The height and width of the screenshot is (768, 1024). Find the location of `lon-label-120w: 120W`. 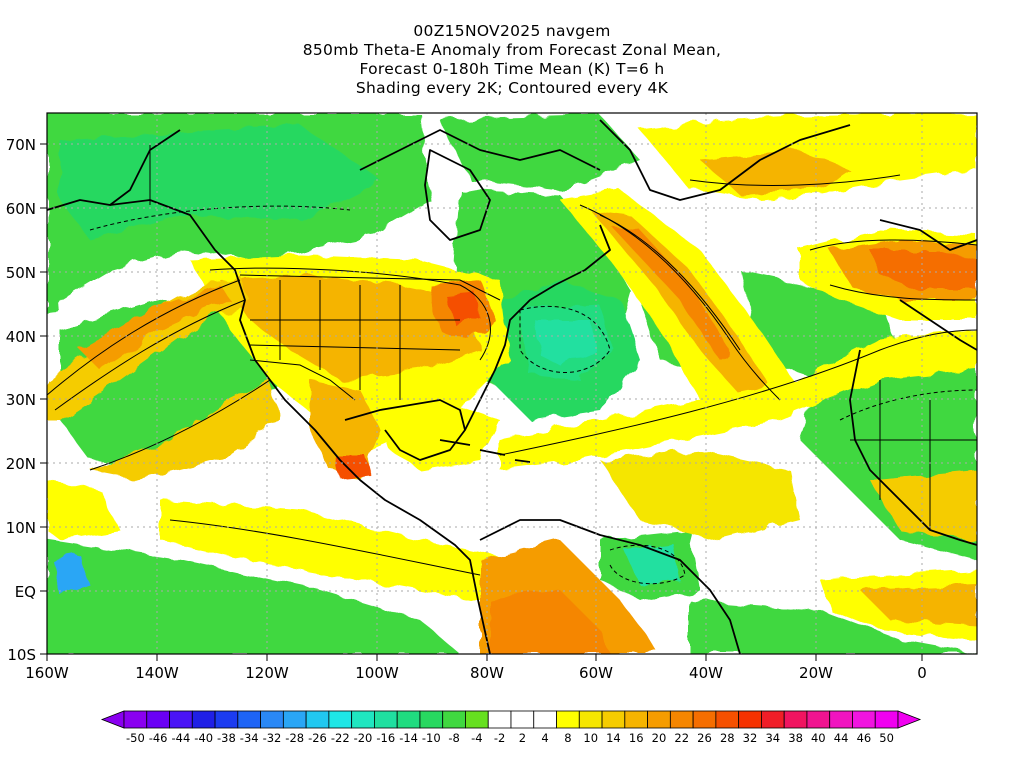

lon-label-120w: 120W is located at coordinates (267, 673).